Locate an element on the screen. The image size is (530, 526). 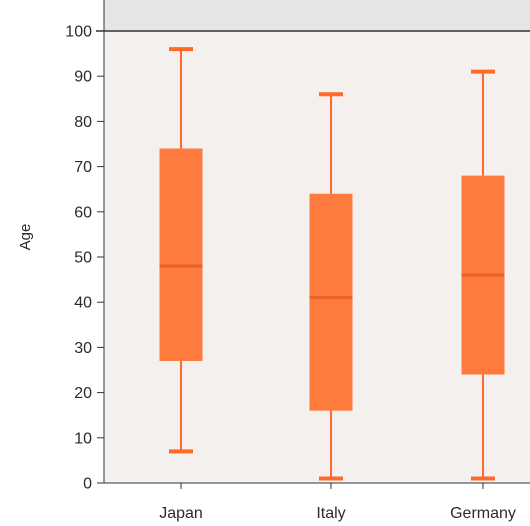
box-italy is located at coordinates (331, 286).